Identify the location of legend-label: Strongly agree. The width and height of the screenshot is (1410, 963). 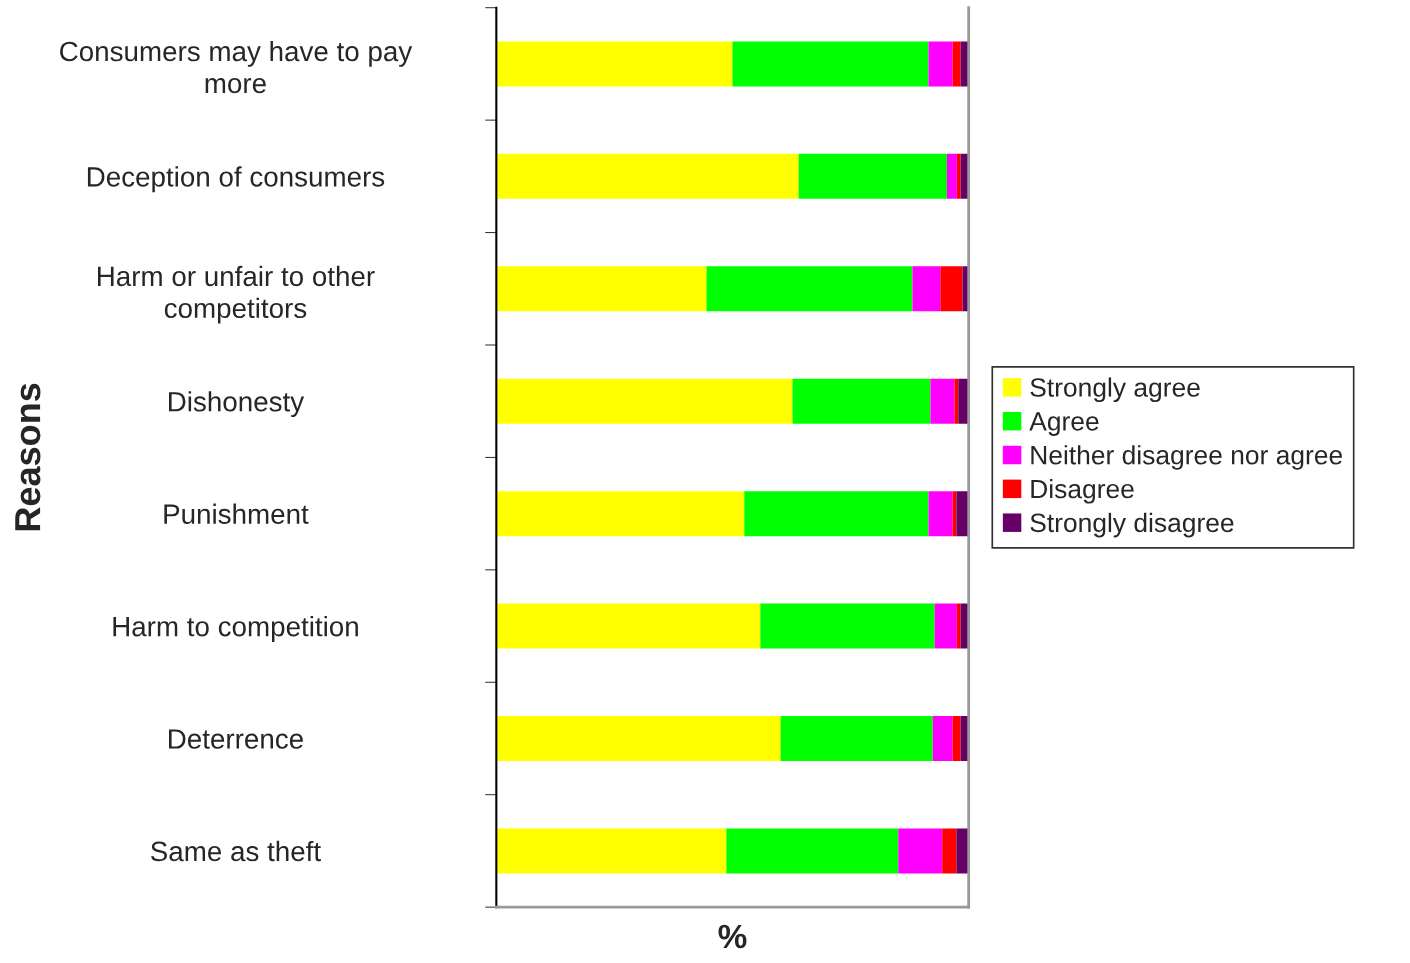
(1115, 390).